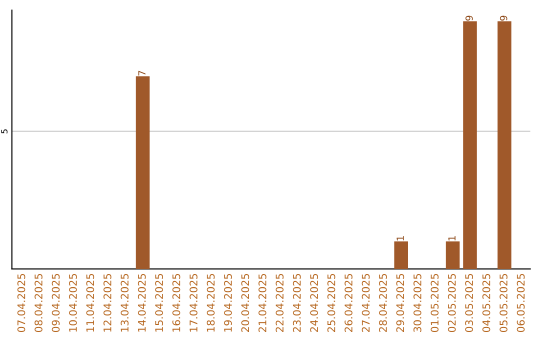 This screenshot has height=340, width=540. Describe the element at coordinates (469, 303) in the screenshot. I see `x-tick-label: 03.05.2025` at that location.